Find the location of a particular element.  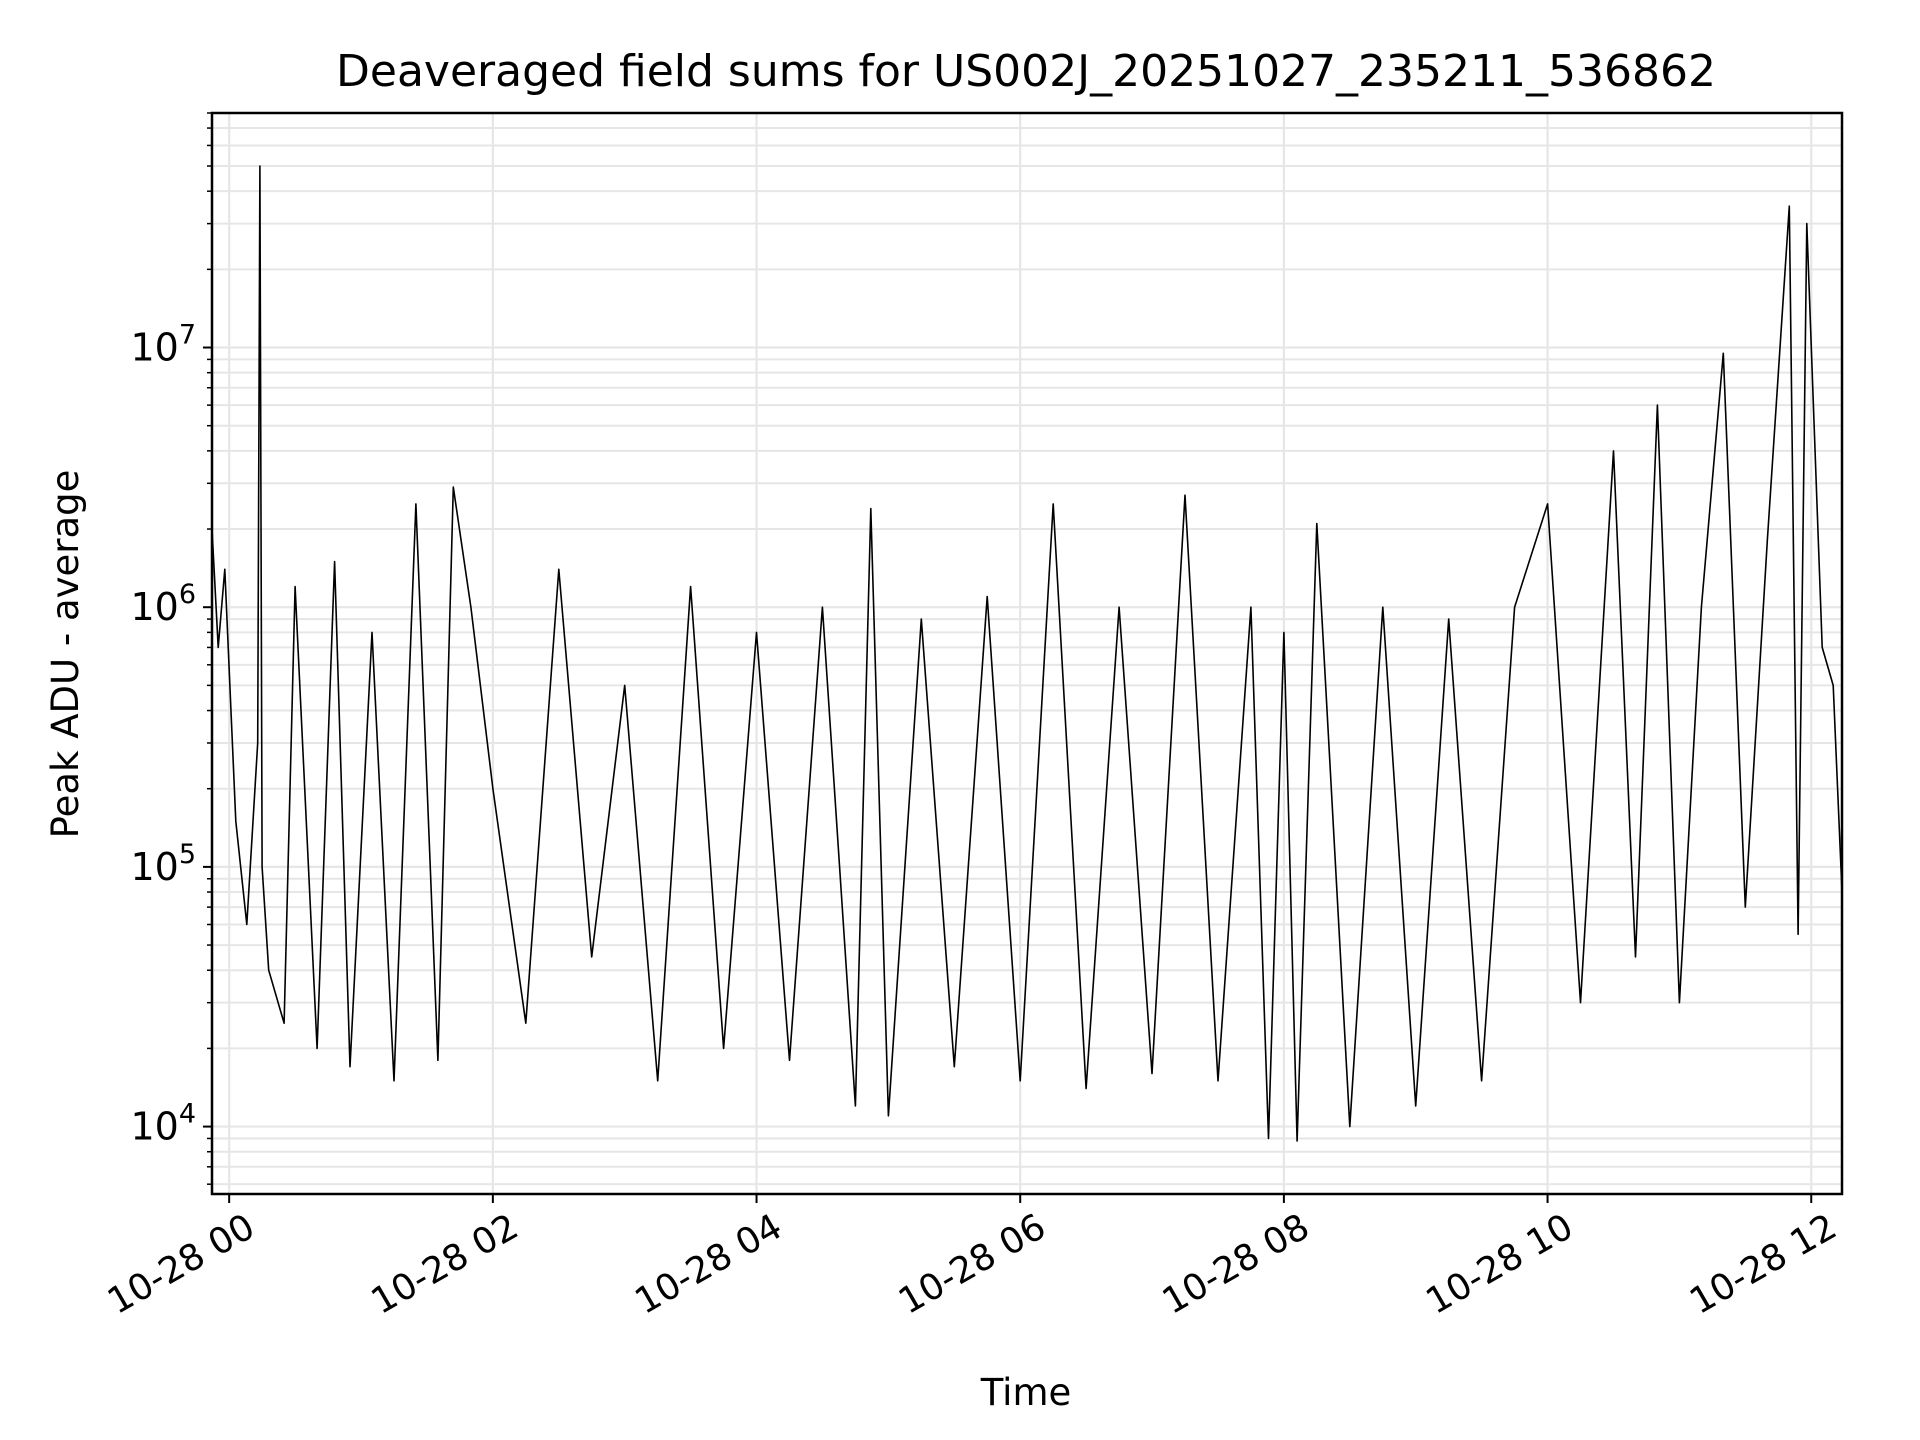

y-tick-label: 106 is located at coordinates (163, 604).